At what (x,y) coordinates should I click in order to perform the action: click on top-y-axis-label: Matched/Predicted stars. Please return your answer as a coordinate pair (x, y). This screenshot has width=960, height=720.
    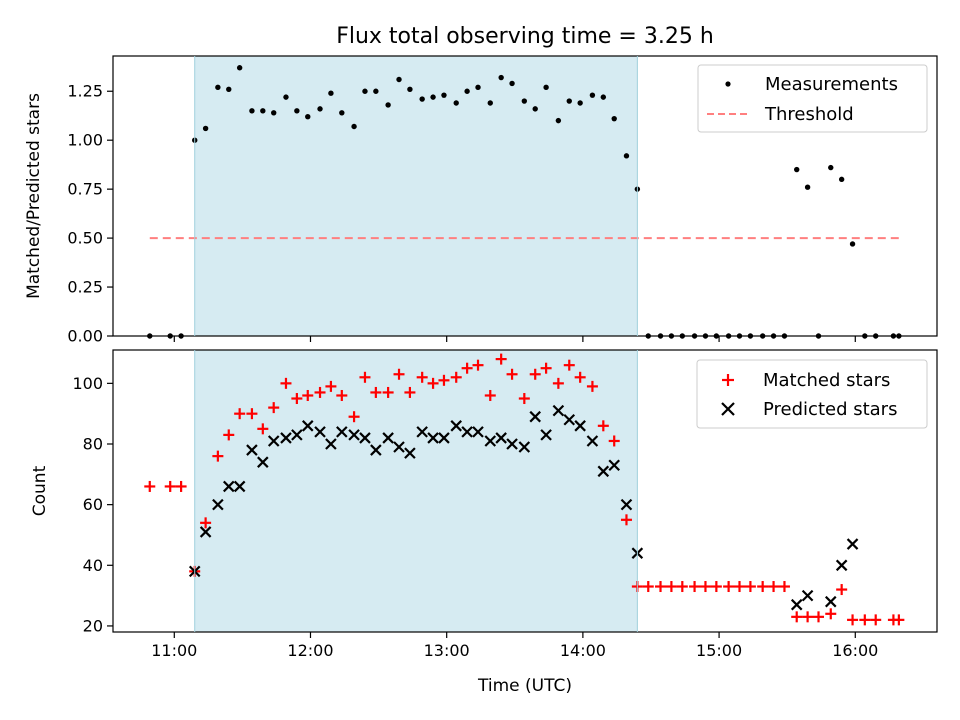
    Looking at the image, I should click on (34, 196).